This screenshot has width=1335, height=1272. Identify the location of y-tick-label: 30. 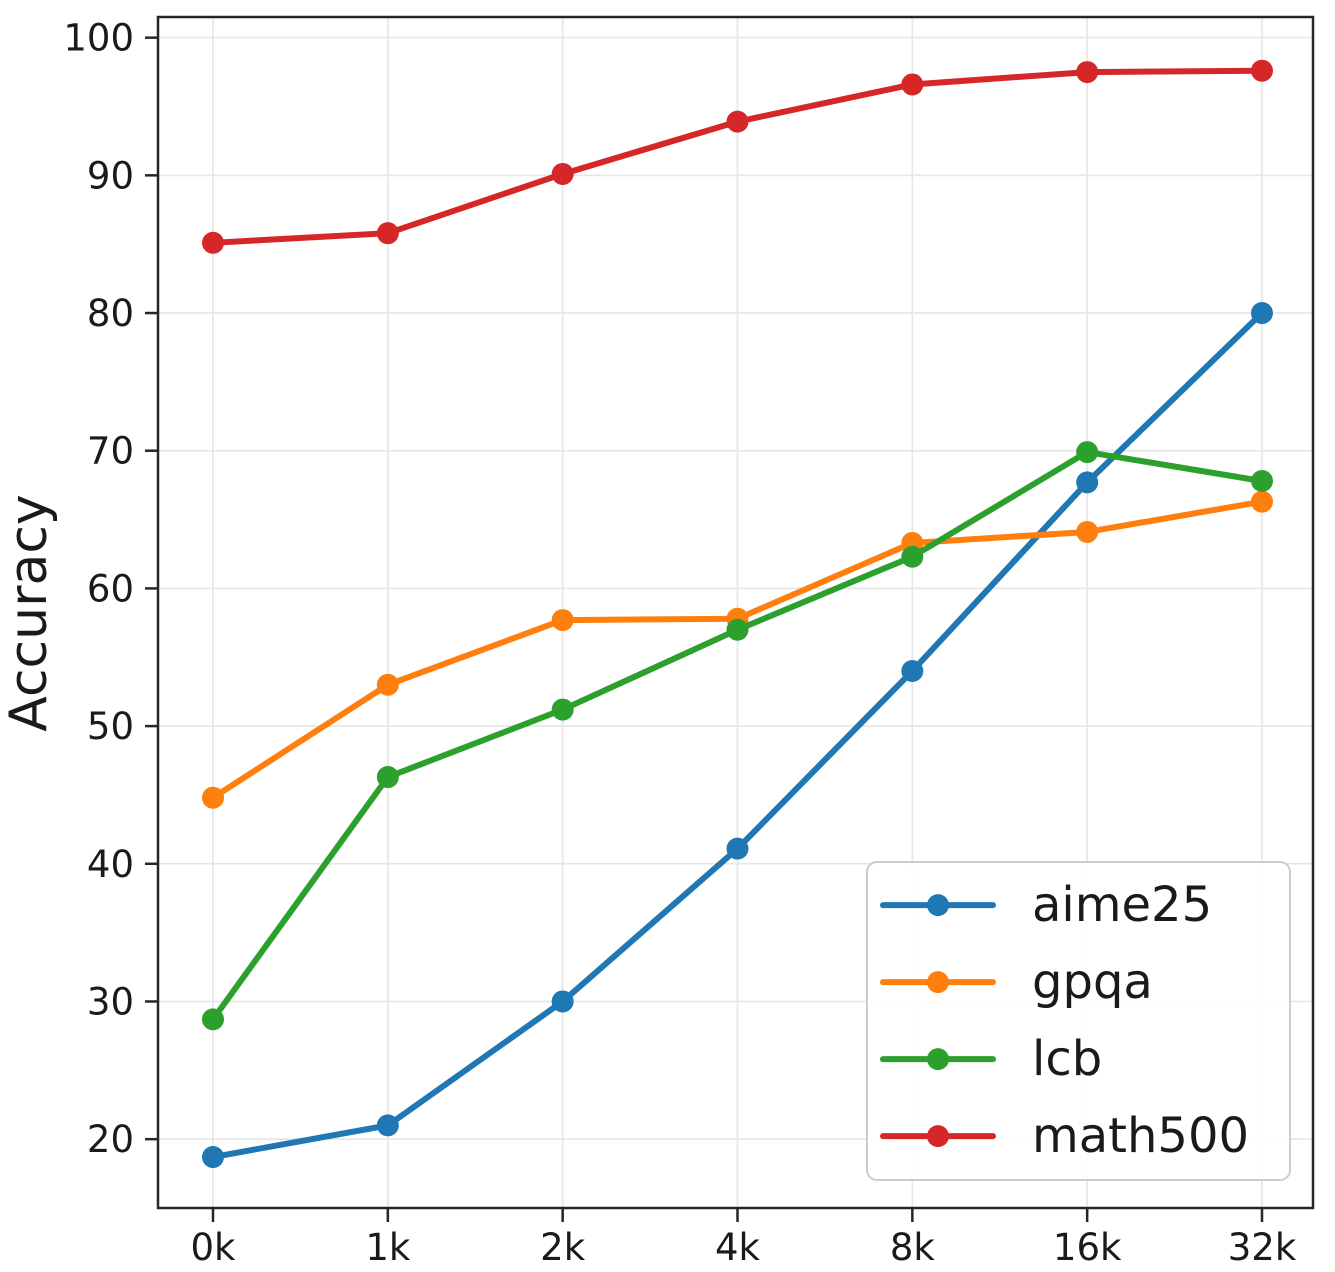
(110, 1001).